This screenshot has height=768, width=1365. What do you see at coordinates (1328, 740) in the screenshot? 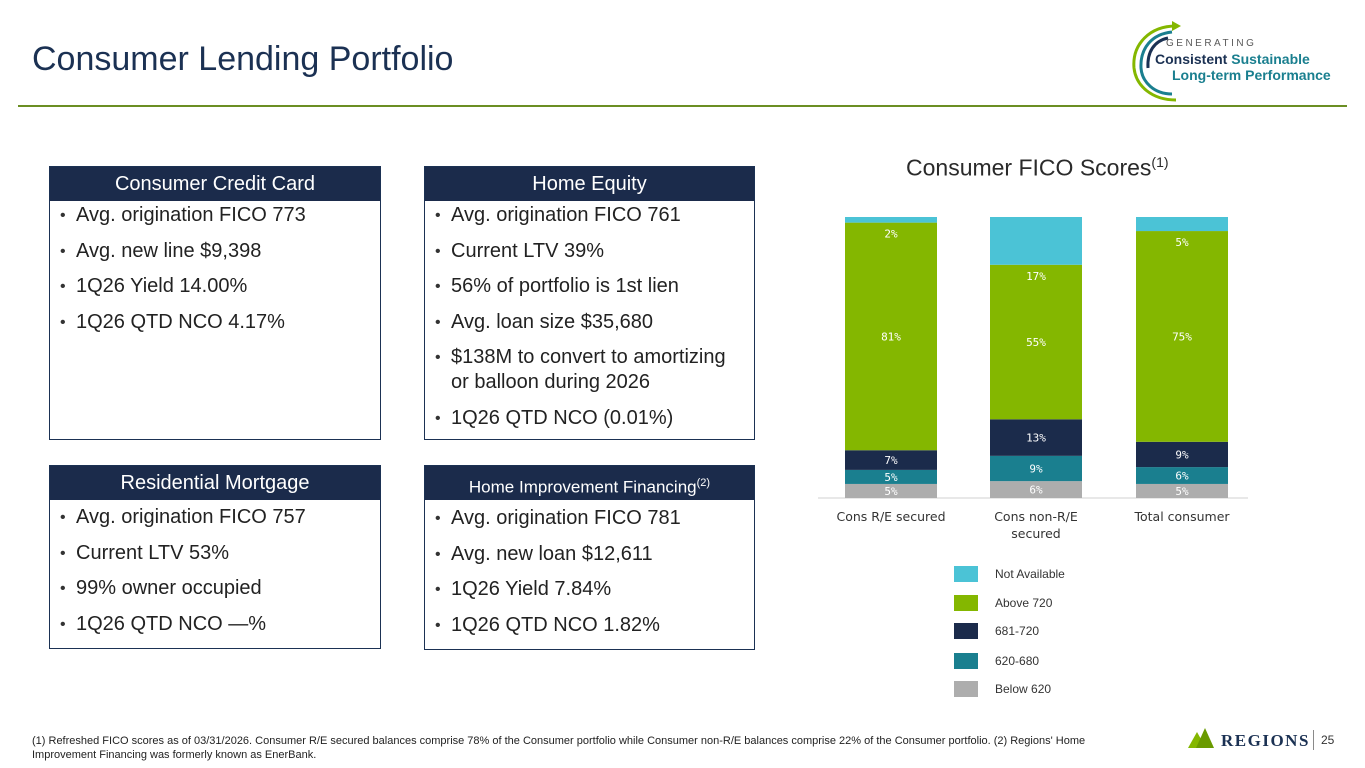
I see `page-number: 25` at bounding box center [1328, 740].